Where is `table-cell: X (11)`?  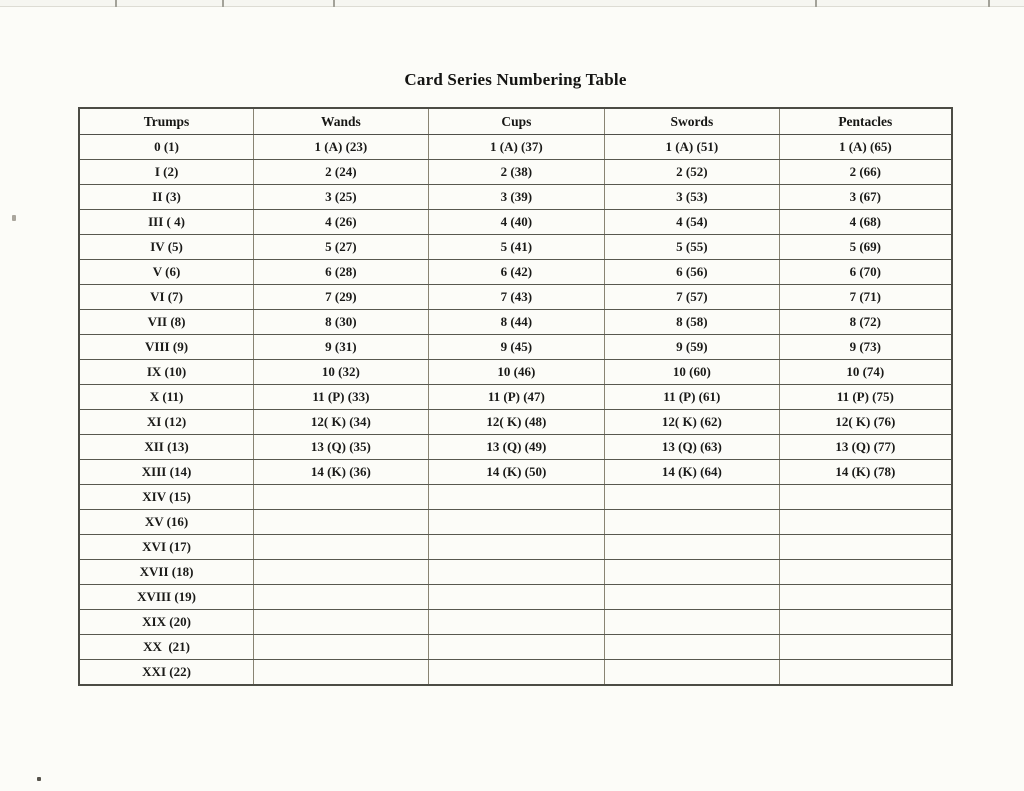
table-cell: X (11) is located at coordinates (167, 397).